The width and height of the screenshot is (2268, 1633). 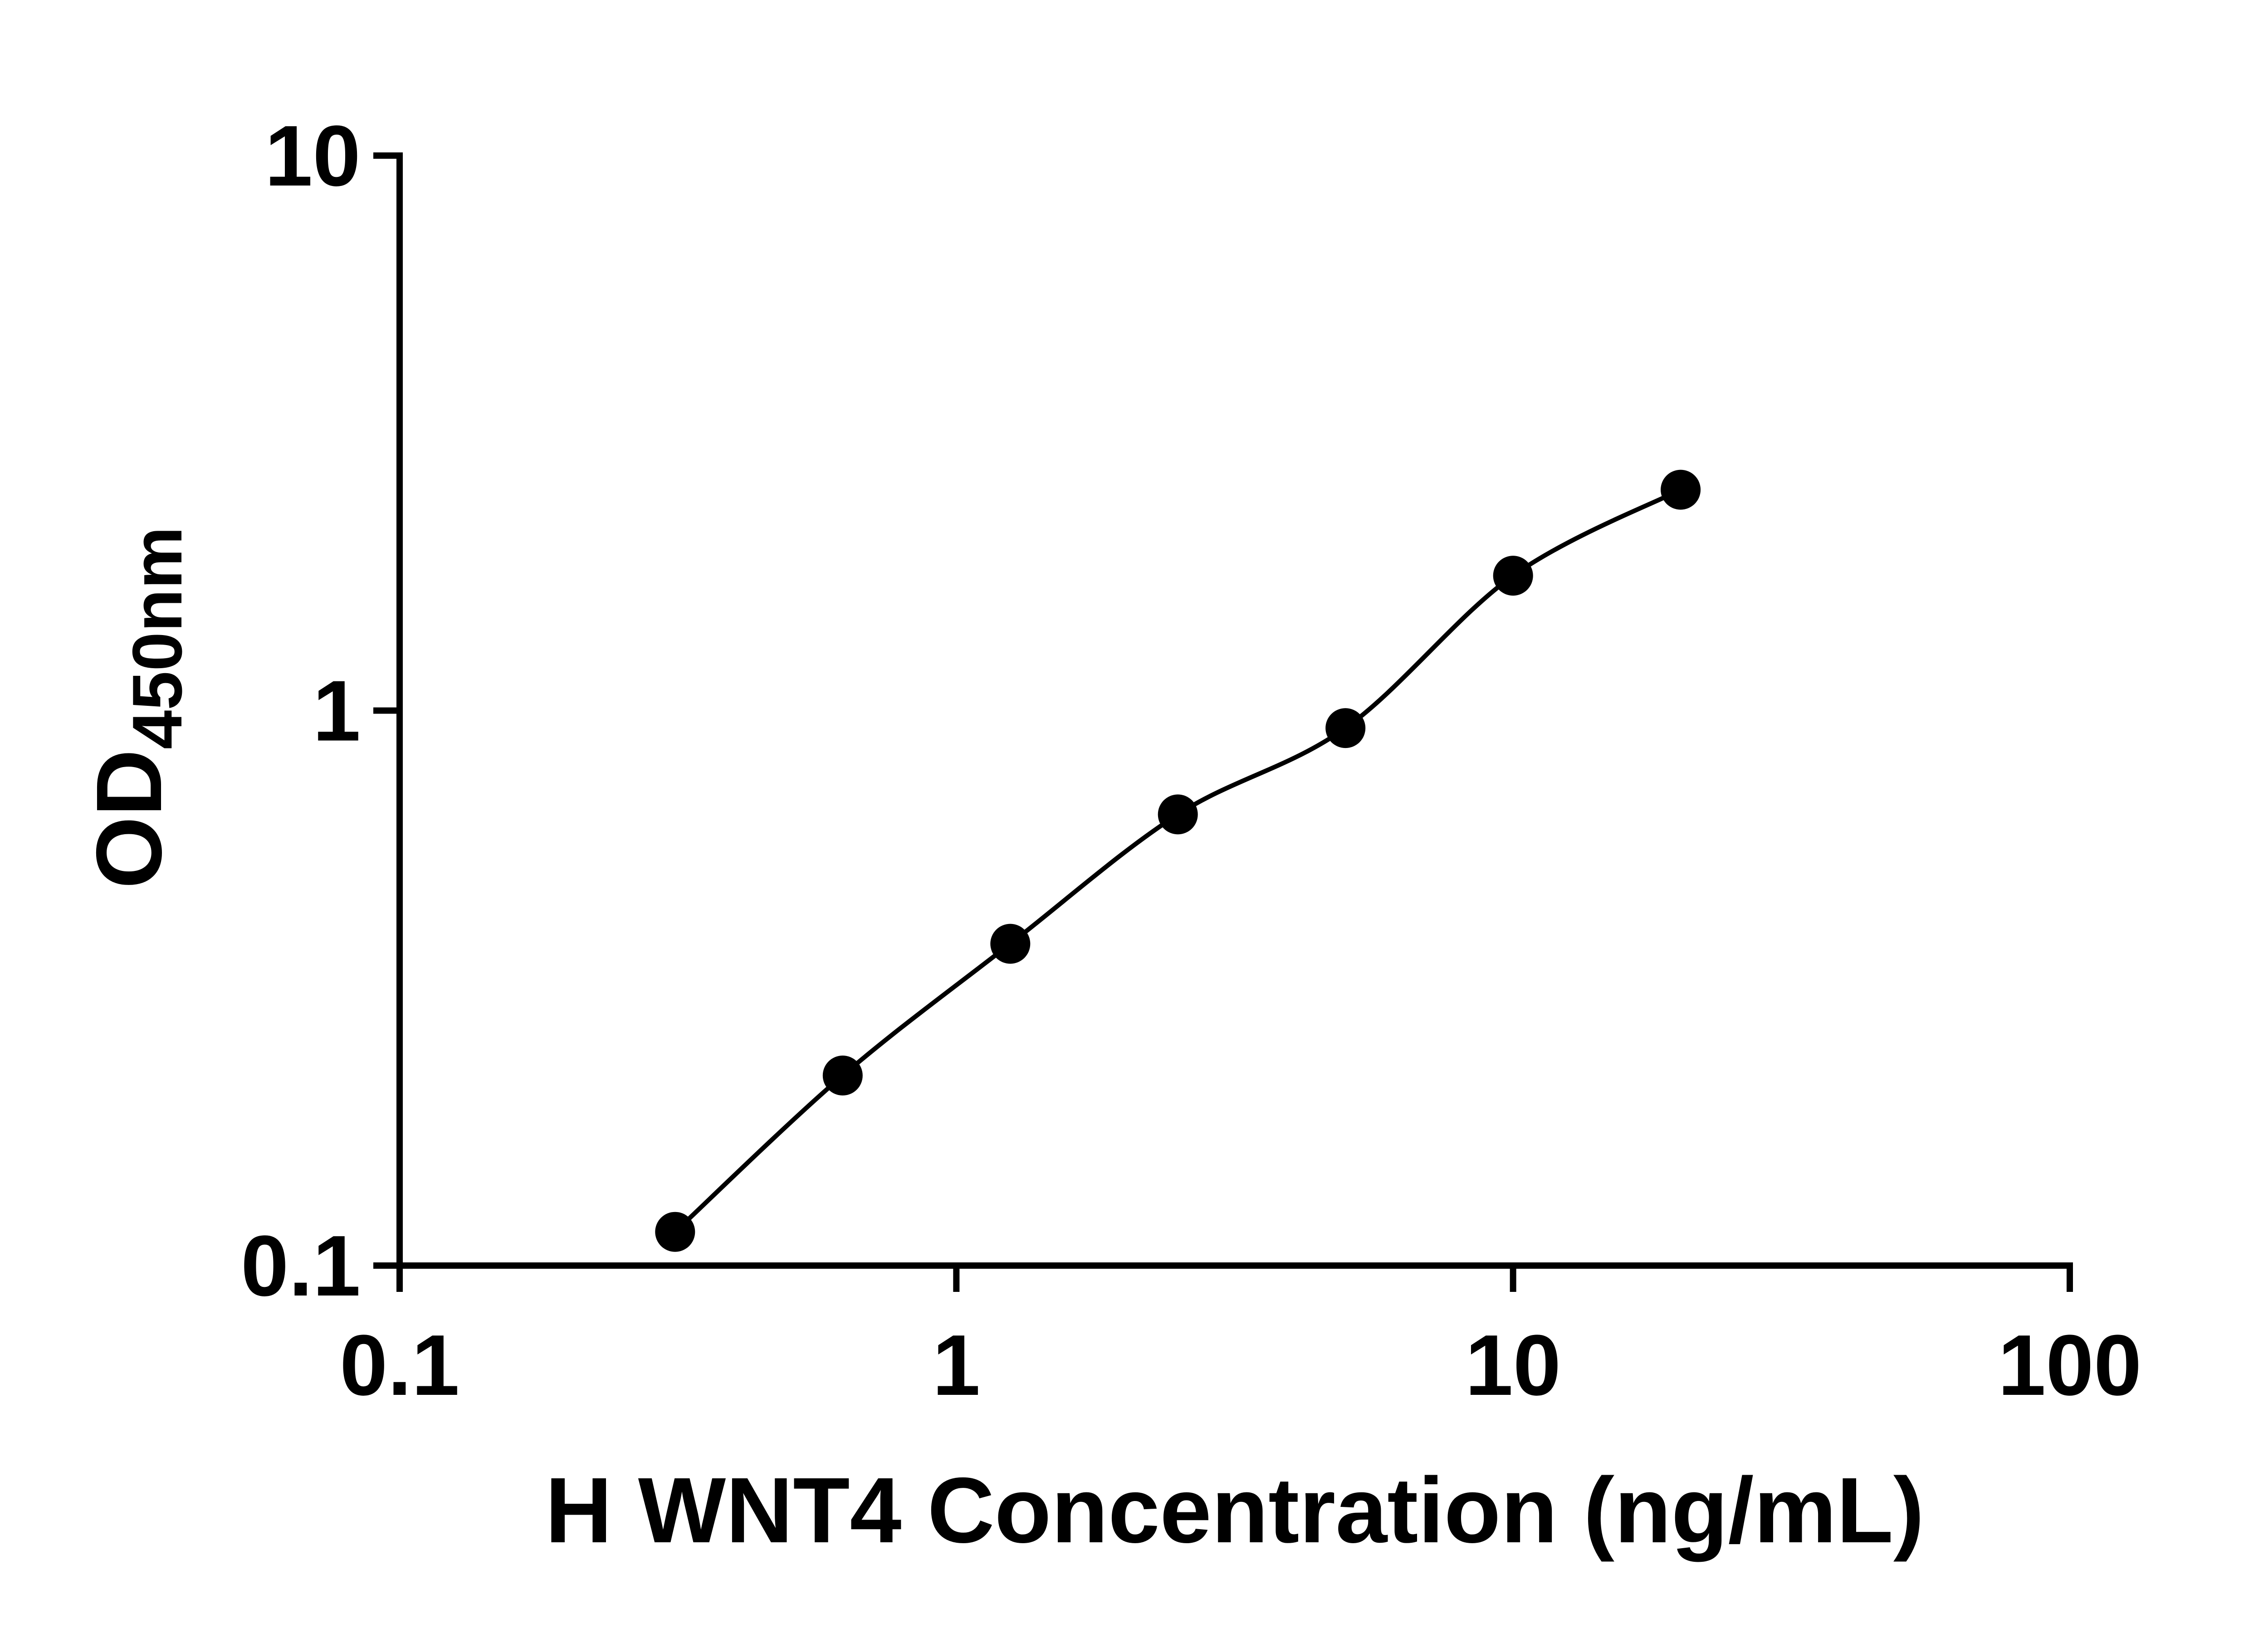 I want to click on y-axis-title: OD450nm, so click(x=137, y=708).